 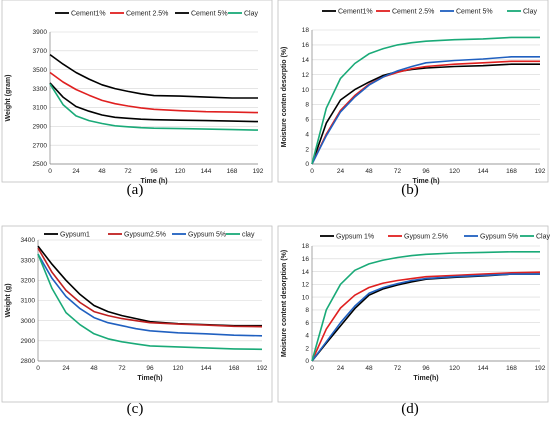 I want to click on y-tick-label: 8, so click(x=307, y=310).